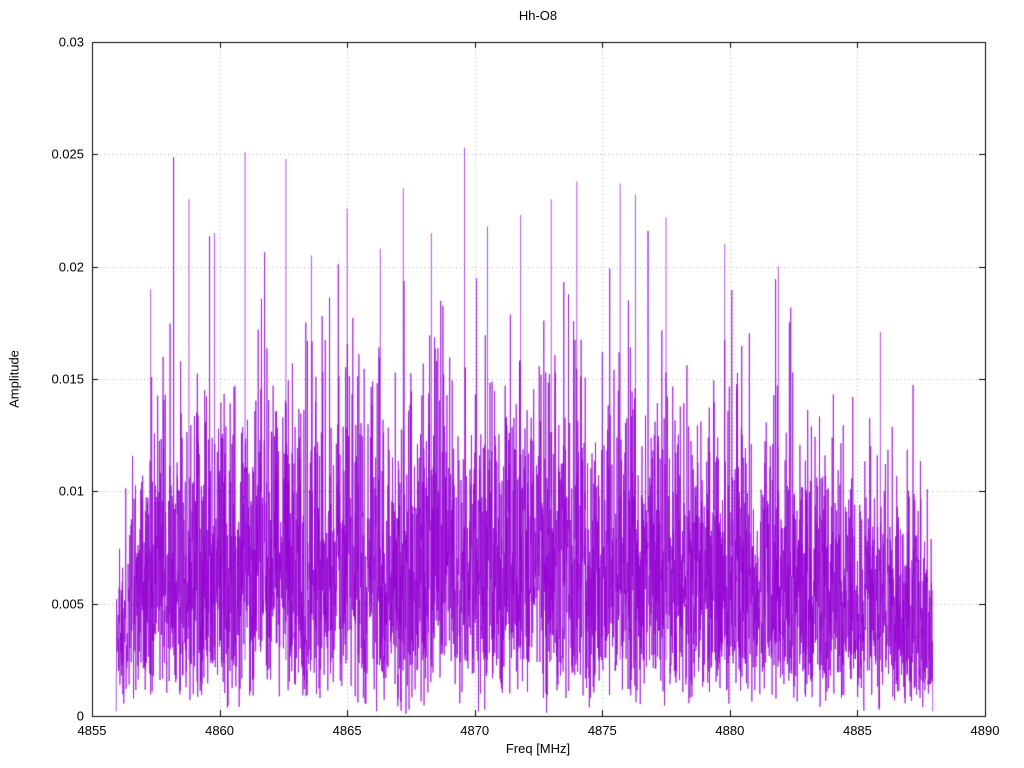  I want to click on x-tick-label: 4890, so click(985, 730).